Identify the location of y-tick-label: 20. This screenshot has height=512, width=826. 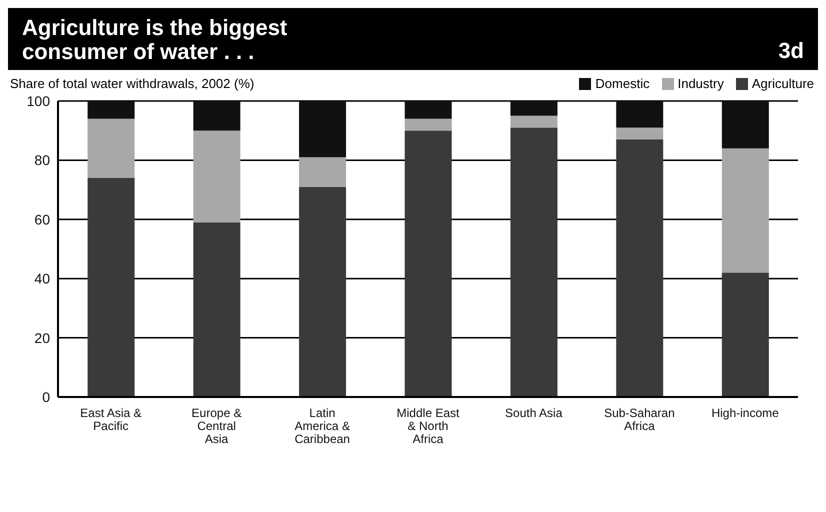
(42, 338).